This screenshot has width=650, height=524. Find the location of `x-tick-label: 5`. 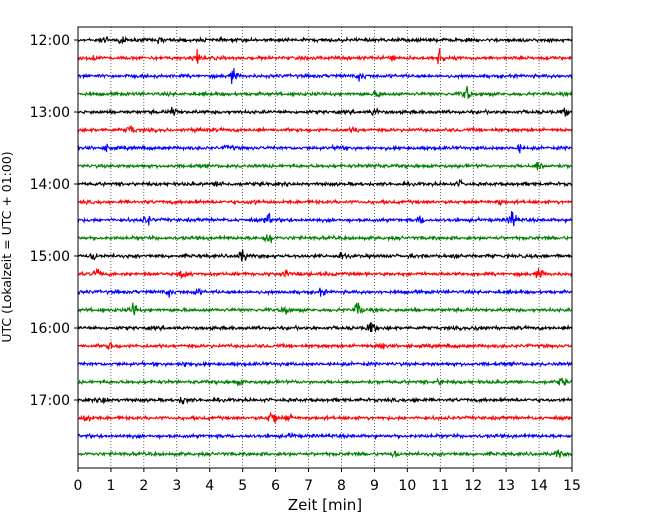

x-tick-label: 5 is located at coordinates (242, 486).